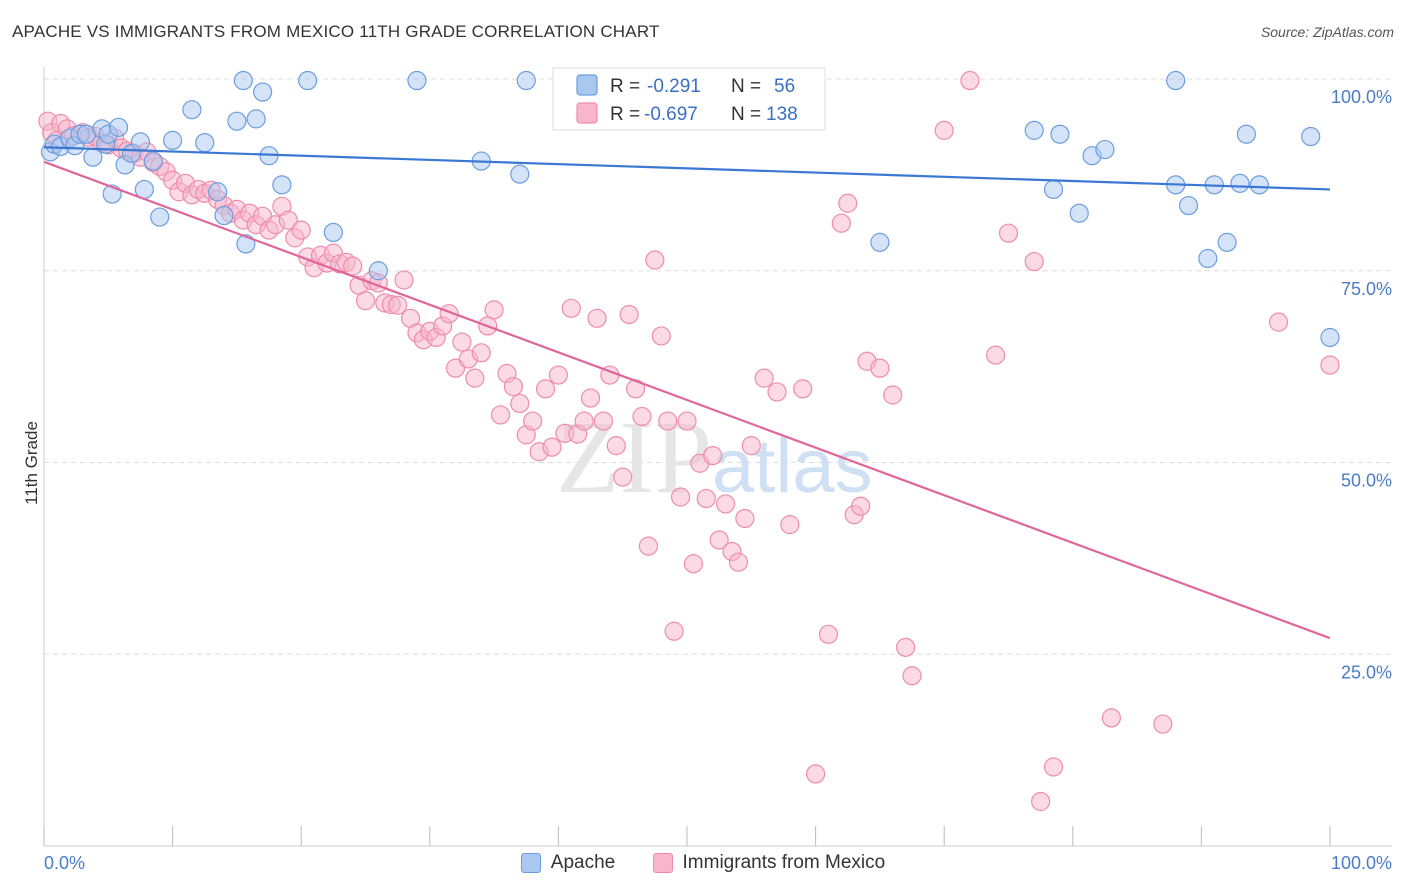 This screenshot has height=892, width=1406. Describe the element at coordinates (567, 863) in the screenshot. I see `legend-item-apache: Apache` at that location.